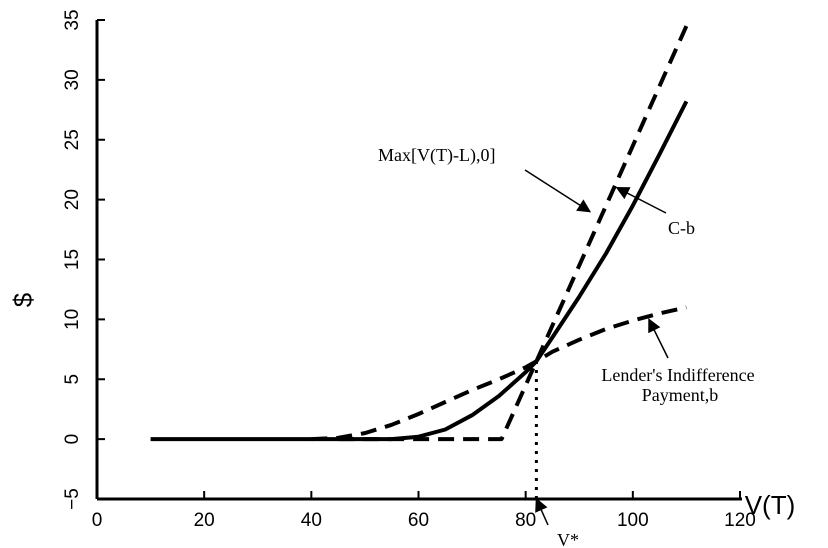  I want to click on cb-arrow, so click(641, 200).